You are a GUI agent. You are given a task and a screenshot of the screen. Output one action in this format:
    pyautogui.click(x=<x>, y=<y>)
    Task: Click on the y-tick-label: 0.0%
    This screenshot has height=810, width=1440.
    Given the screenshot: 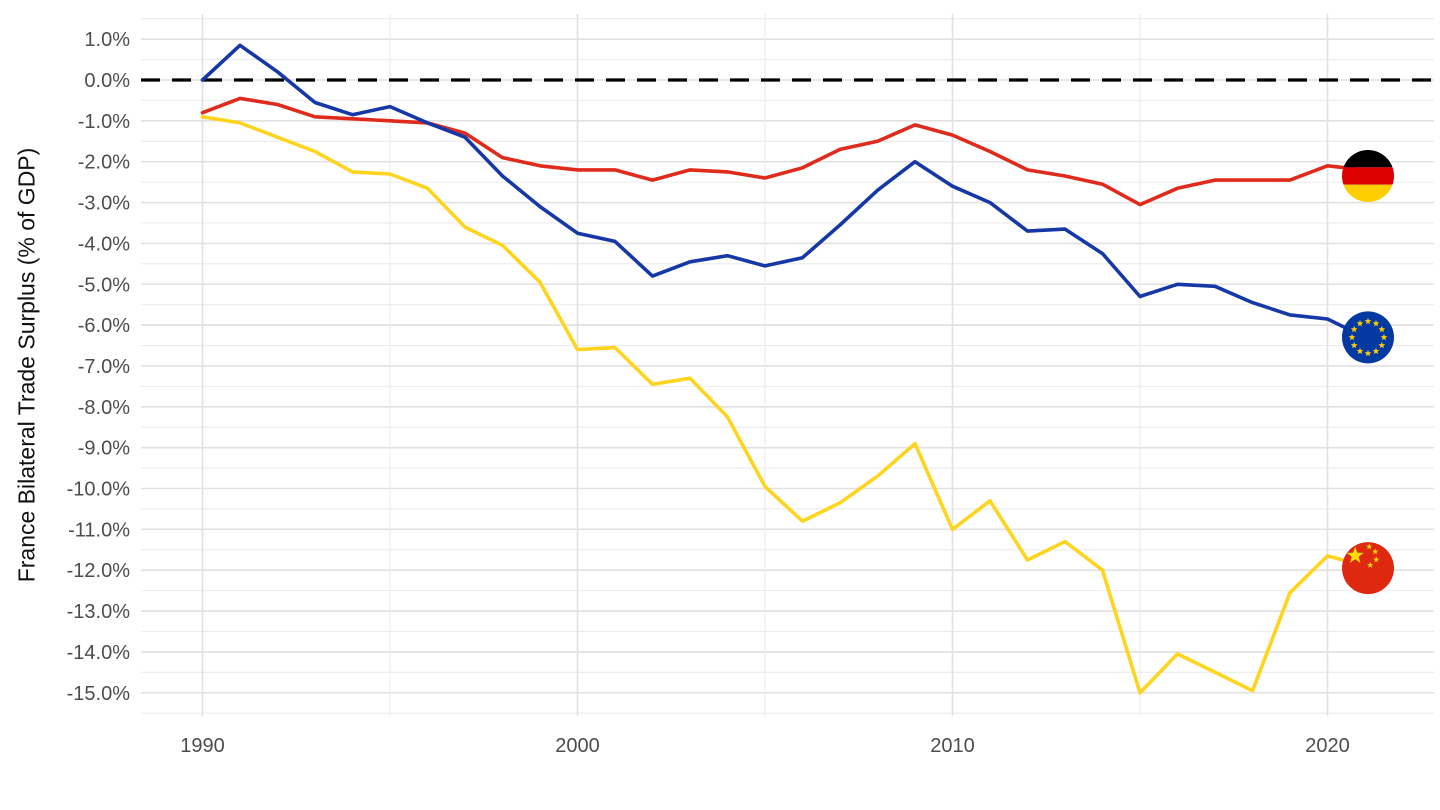 What is the action you would take?
    pyautogui.click(x=107, y=81)
    